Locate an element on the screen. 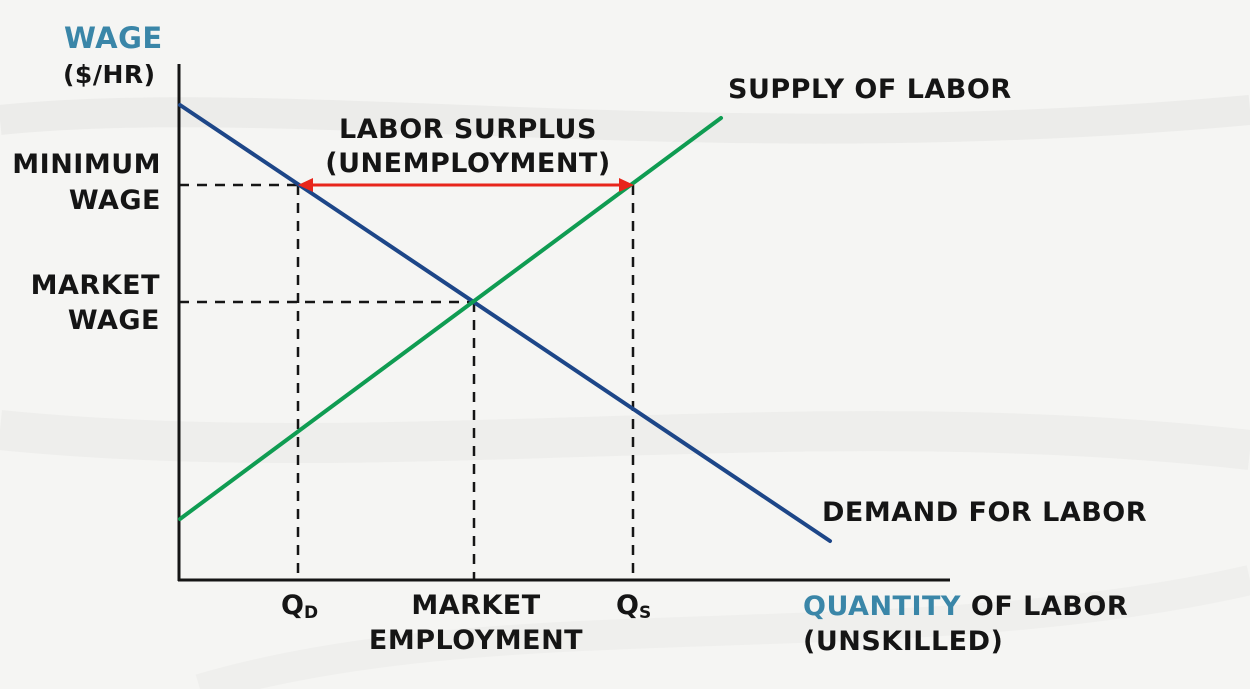 The height and width of the screenshot is (689, 1250). y-axis-unit: ($/HR) is located at coordinates (109, 74).